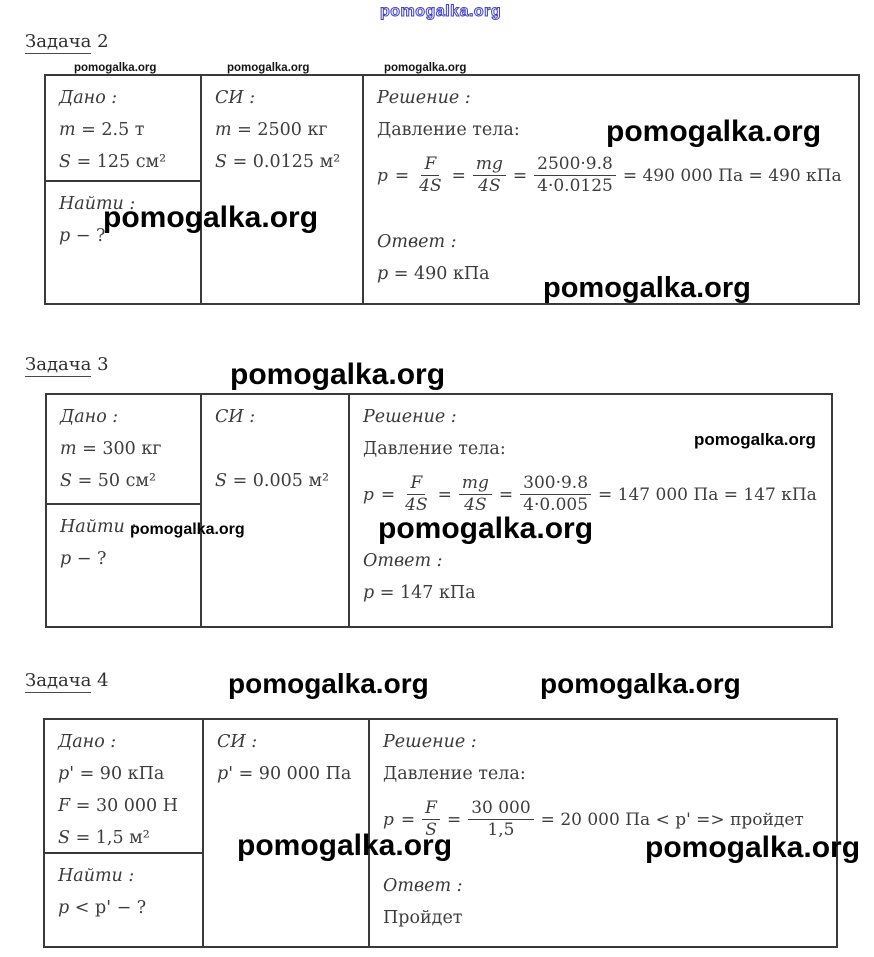  I want to click on task-3-title-number: 3, so click(103, 364).